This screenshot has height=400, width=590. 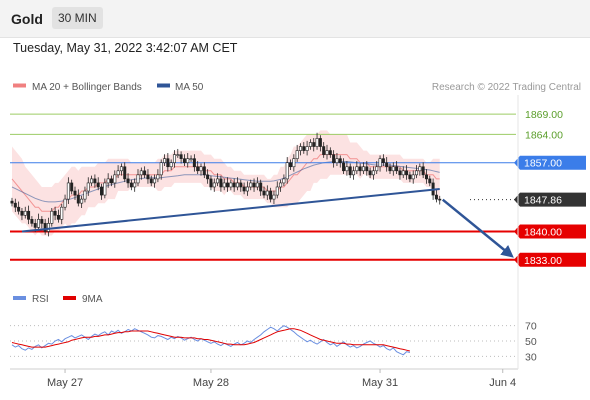 I want to click on forecast-arrow, so click(x=477, y=228).